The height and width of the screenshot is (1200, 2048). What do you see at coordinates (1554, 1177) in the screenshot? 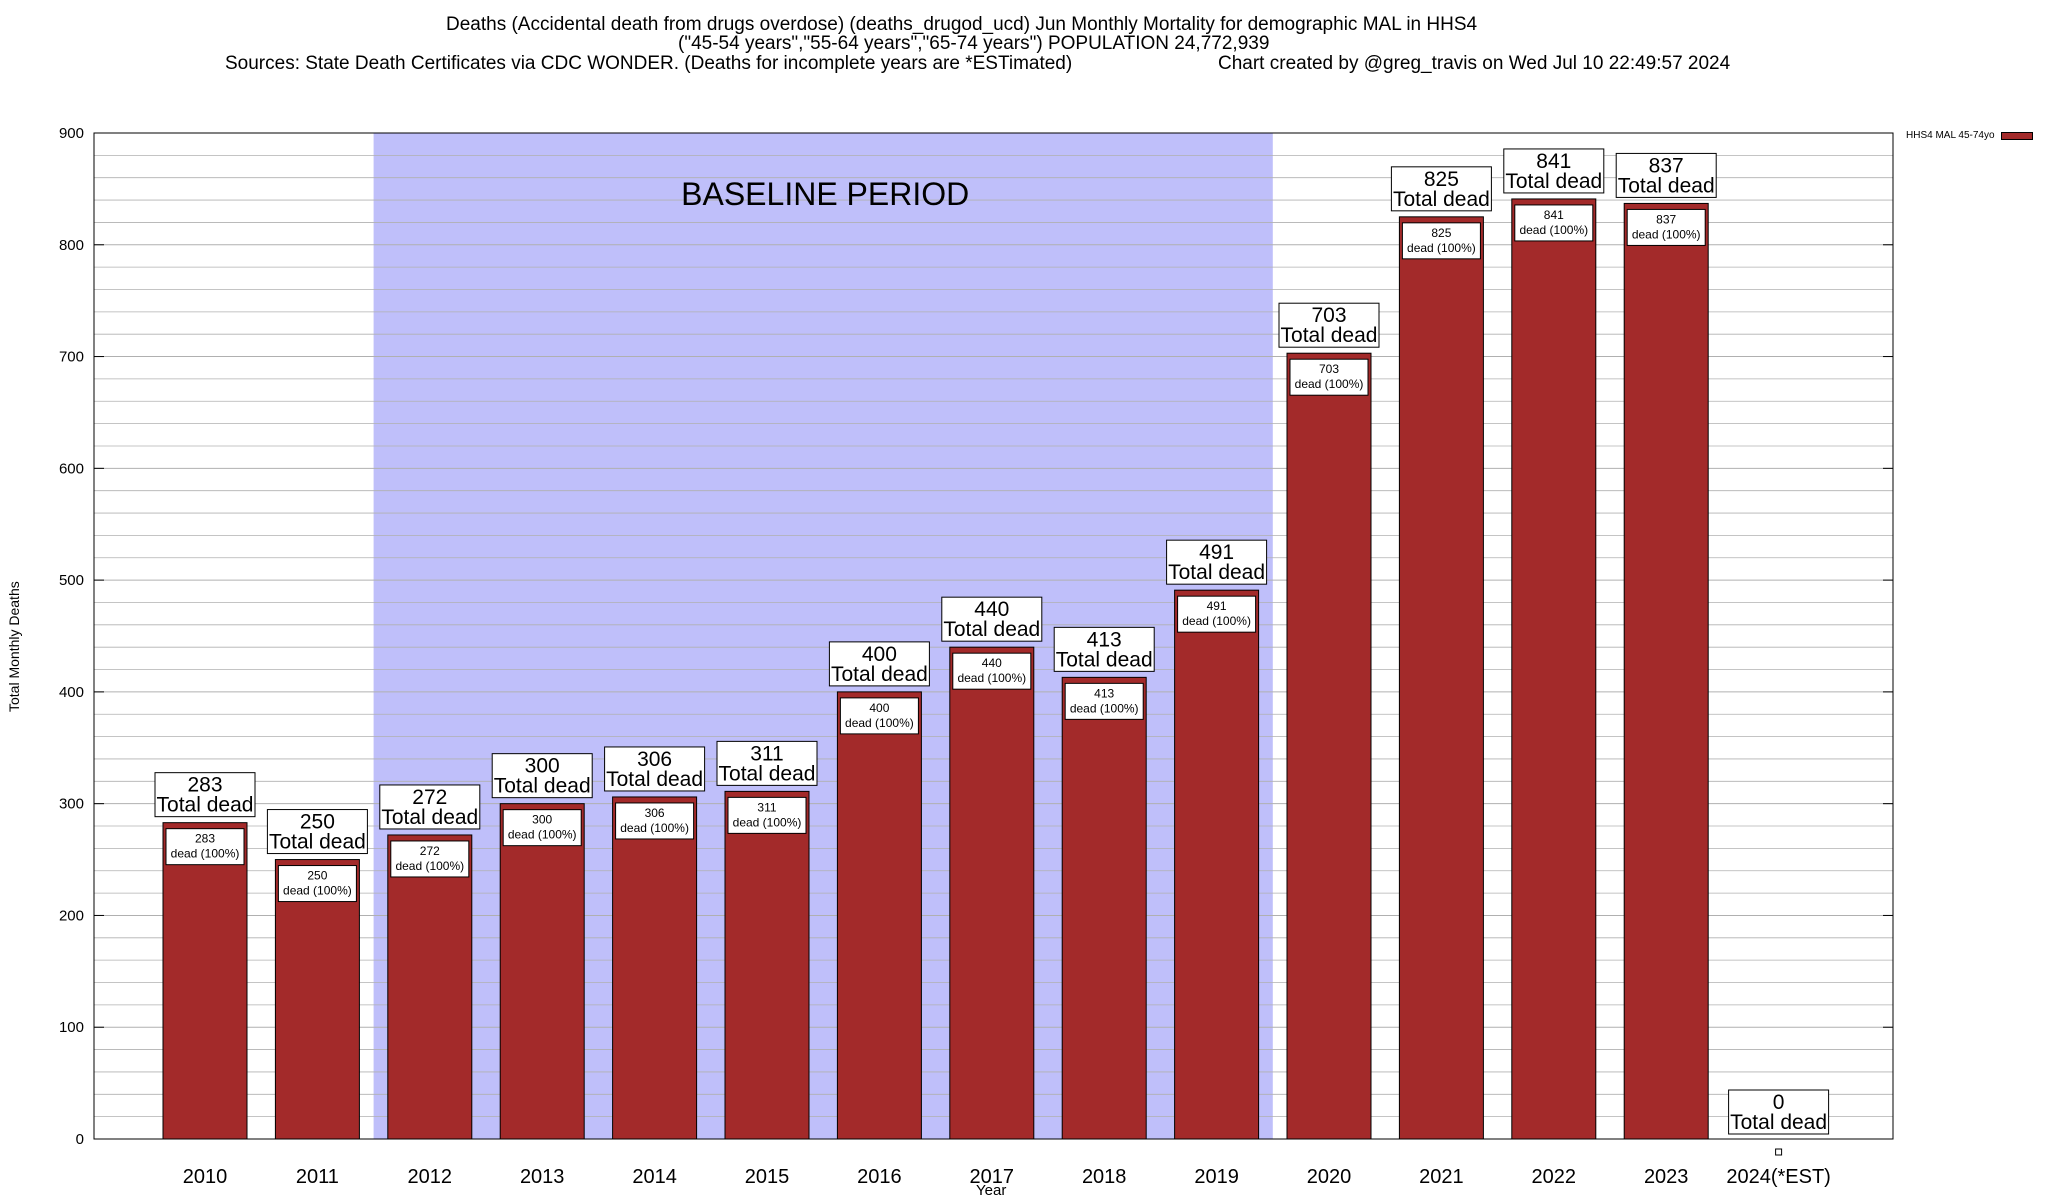
I see `x-tick-label: 2022` at bounding box center [1554, 1177].